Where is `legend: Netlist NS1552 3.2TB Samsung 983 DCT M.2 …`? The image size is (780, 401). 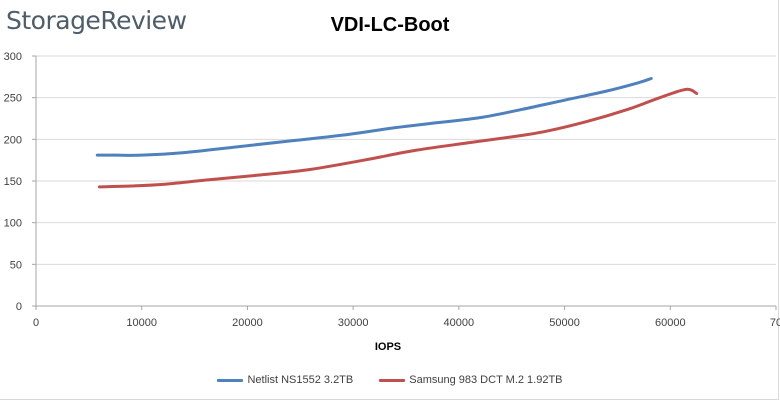
legend: Netlist NS1552 3.2TB Samsung 983 DCT M.2 … is located at coordinates (390, 380).